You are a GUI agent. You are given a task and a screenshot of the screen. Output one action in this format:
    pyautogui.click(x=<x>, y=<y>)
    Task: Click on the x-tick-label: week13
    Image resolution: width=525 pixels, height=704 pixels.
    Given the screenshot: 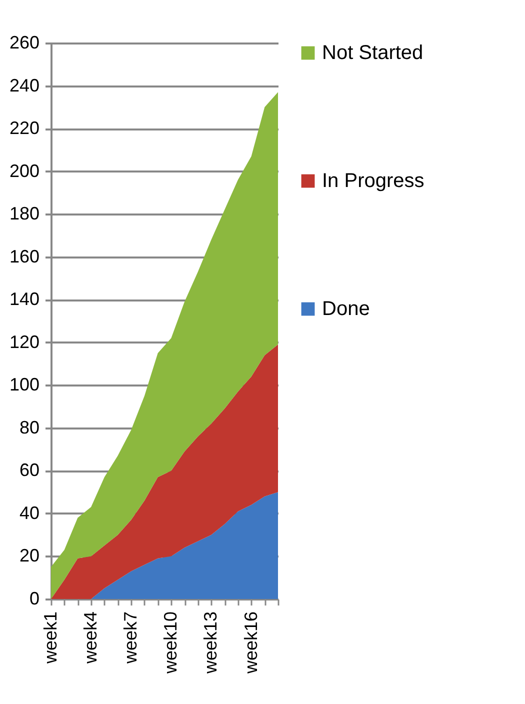 What is the action you would take?
    pyautogui.click(x=210, y=643)
    